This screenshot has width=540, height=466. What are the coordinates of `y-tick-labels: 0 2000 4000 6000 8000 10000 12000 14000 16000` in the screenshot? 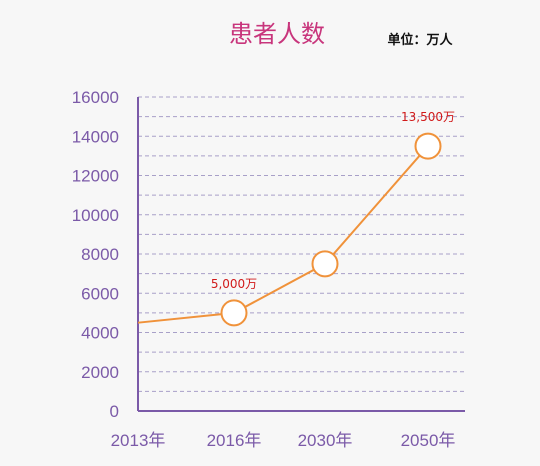 It's located at (95, 254).